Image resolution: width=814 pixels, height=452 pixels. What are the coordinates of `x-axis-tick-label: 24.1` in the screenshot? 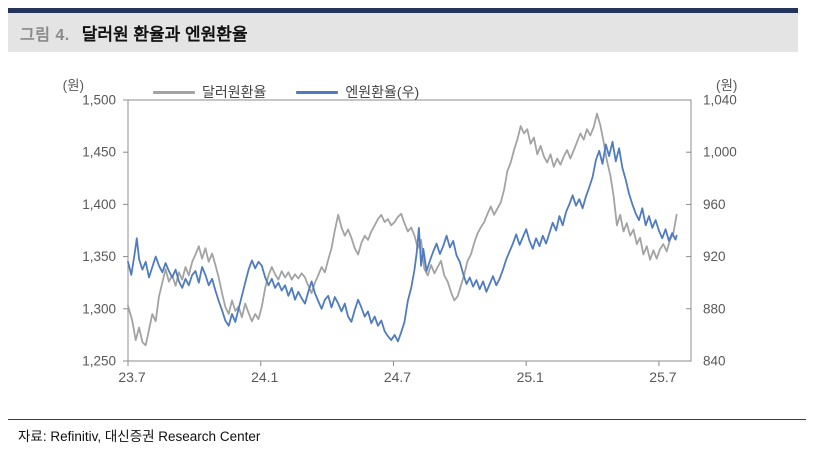 It's located at (264, 377).